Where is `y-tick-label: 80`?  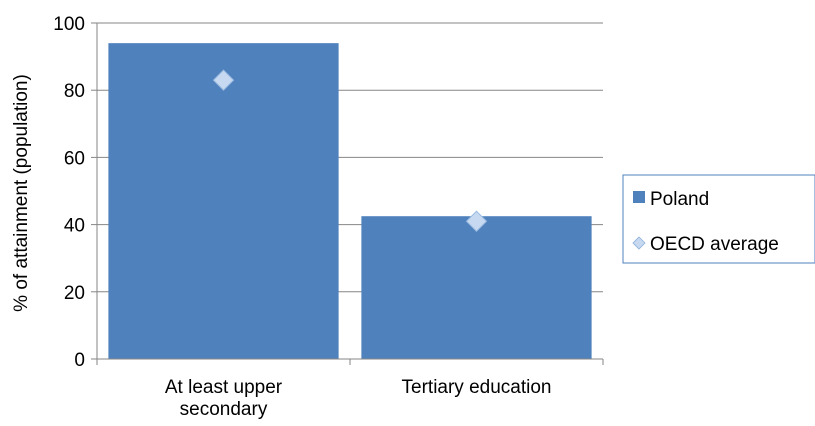 y-tick-label: 80 is located at coordinates (74, 91).